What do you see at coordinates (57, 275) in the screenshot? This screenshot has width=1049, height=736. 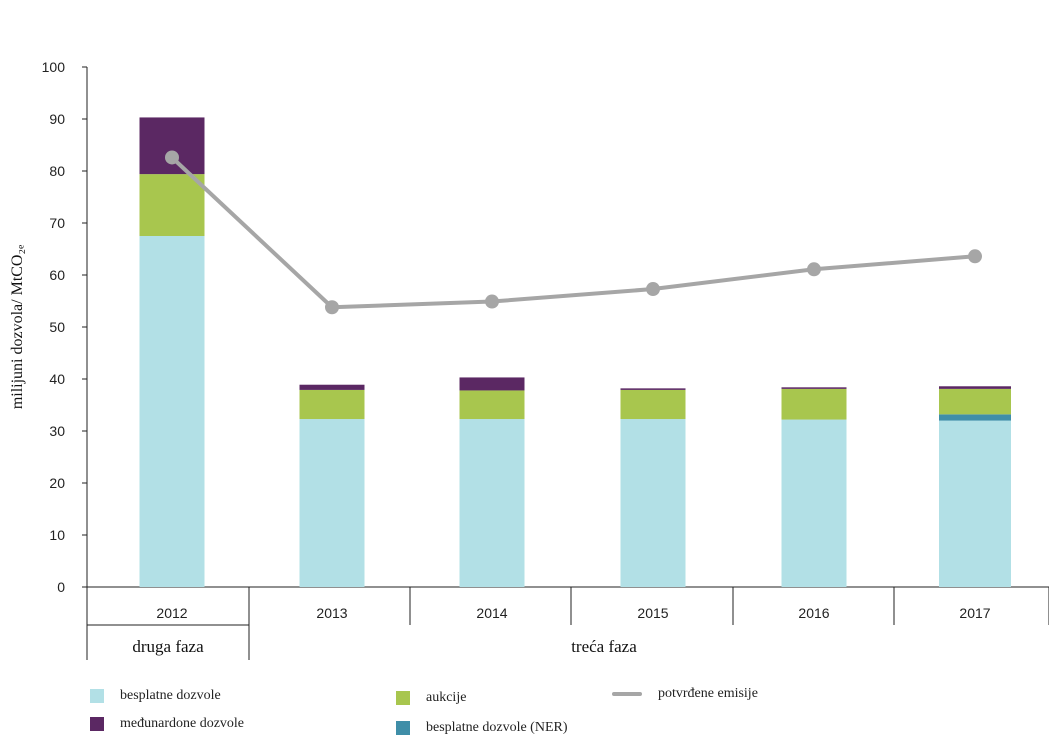 I see `y-tick-label: 60` at bounding box center [57, 275].